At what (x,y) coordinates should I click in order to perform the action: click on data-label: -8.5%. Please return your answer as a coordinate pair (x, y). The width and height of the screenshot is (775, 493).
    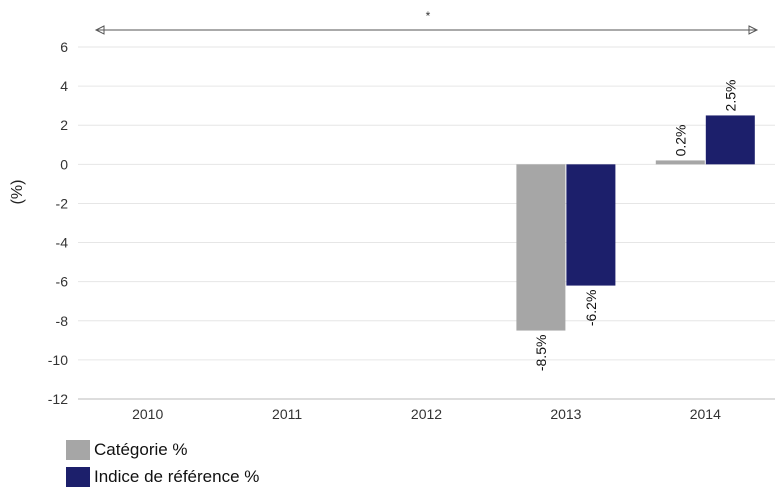
    Looking at the image, I should click on (541, 353).